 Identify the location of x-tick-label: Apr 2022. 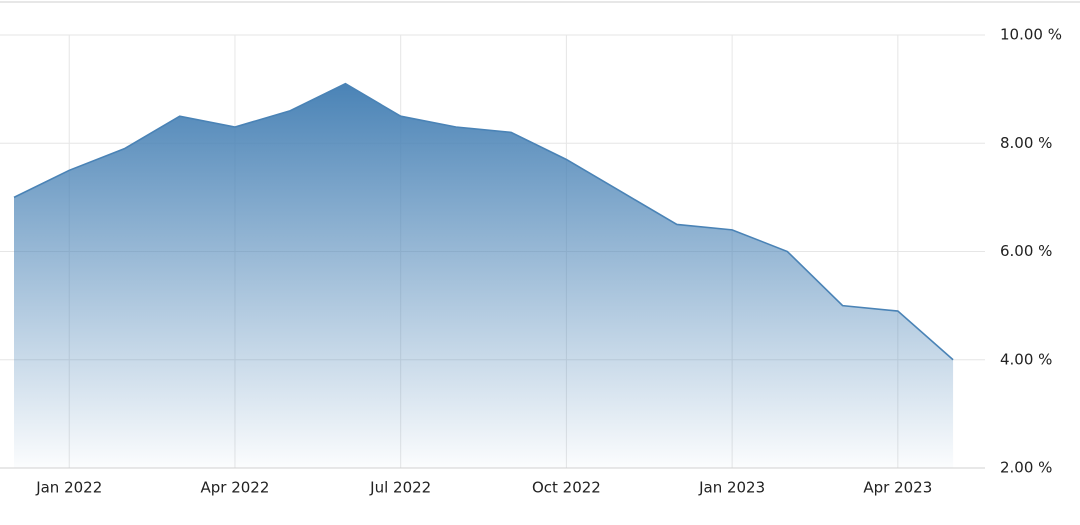
(235, 488).